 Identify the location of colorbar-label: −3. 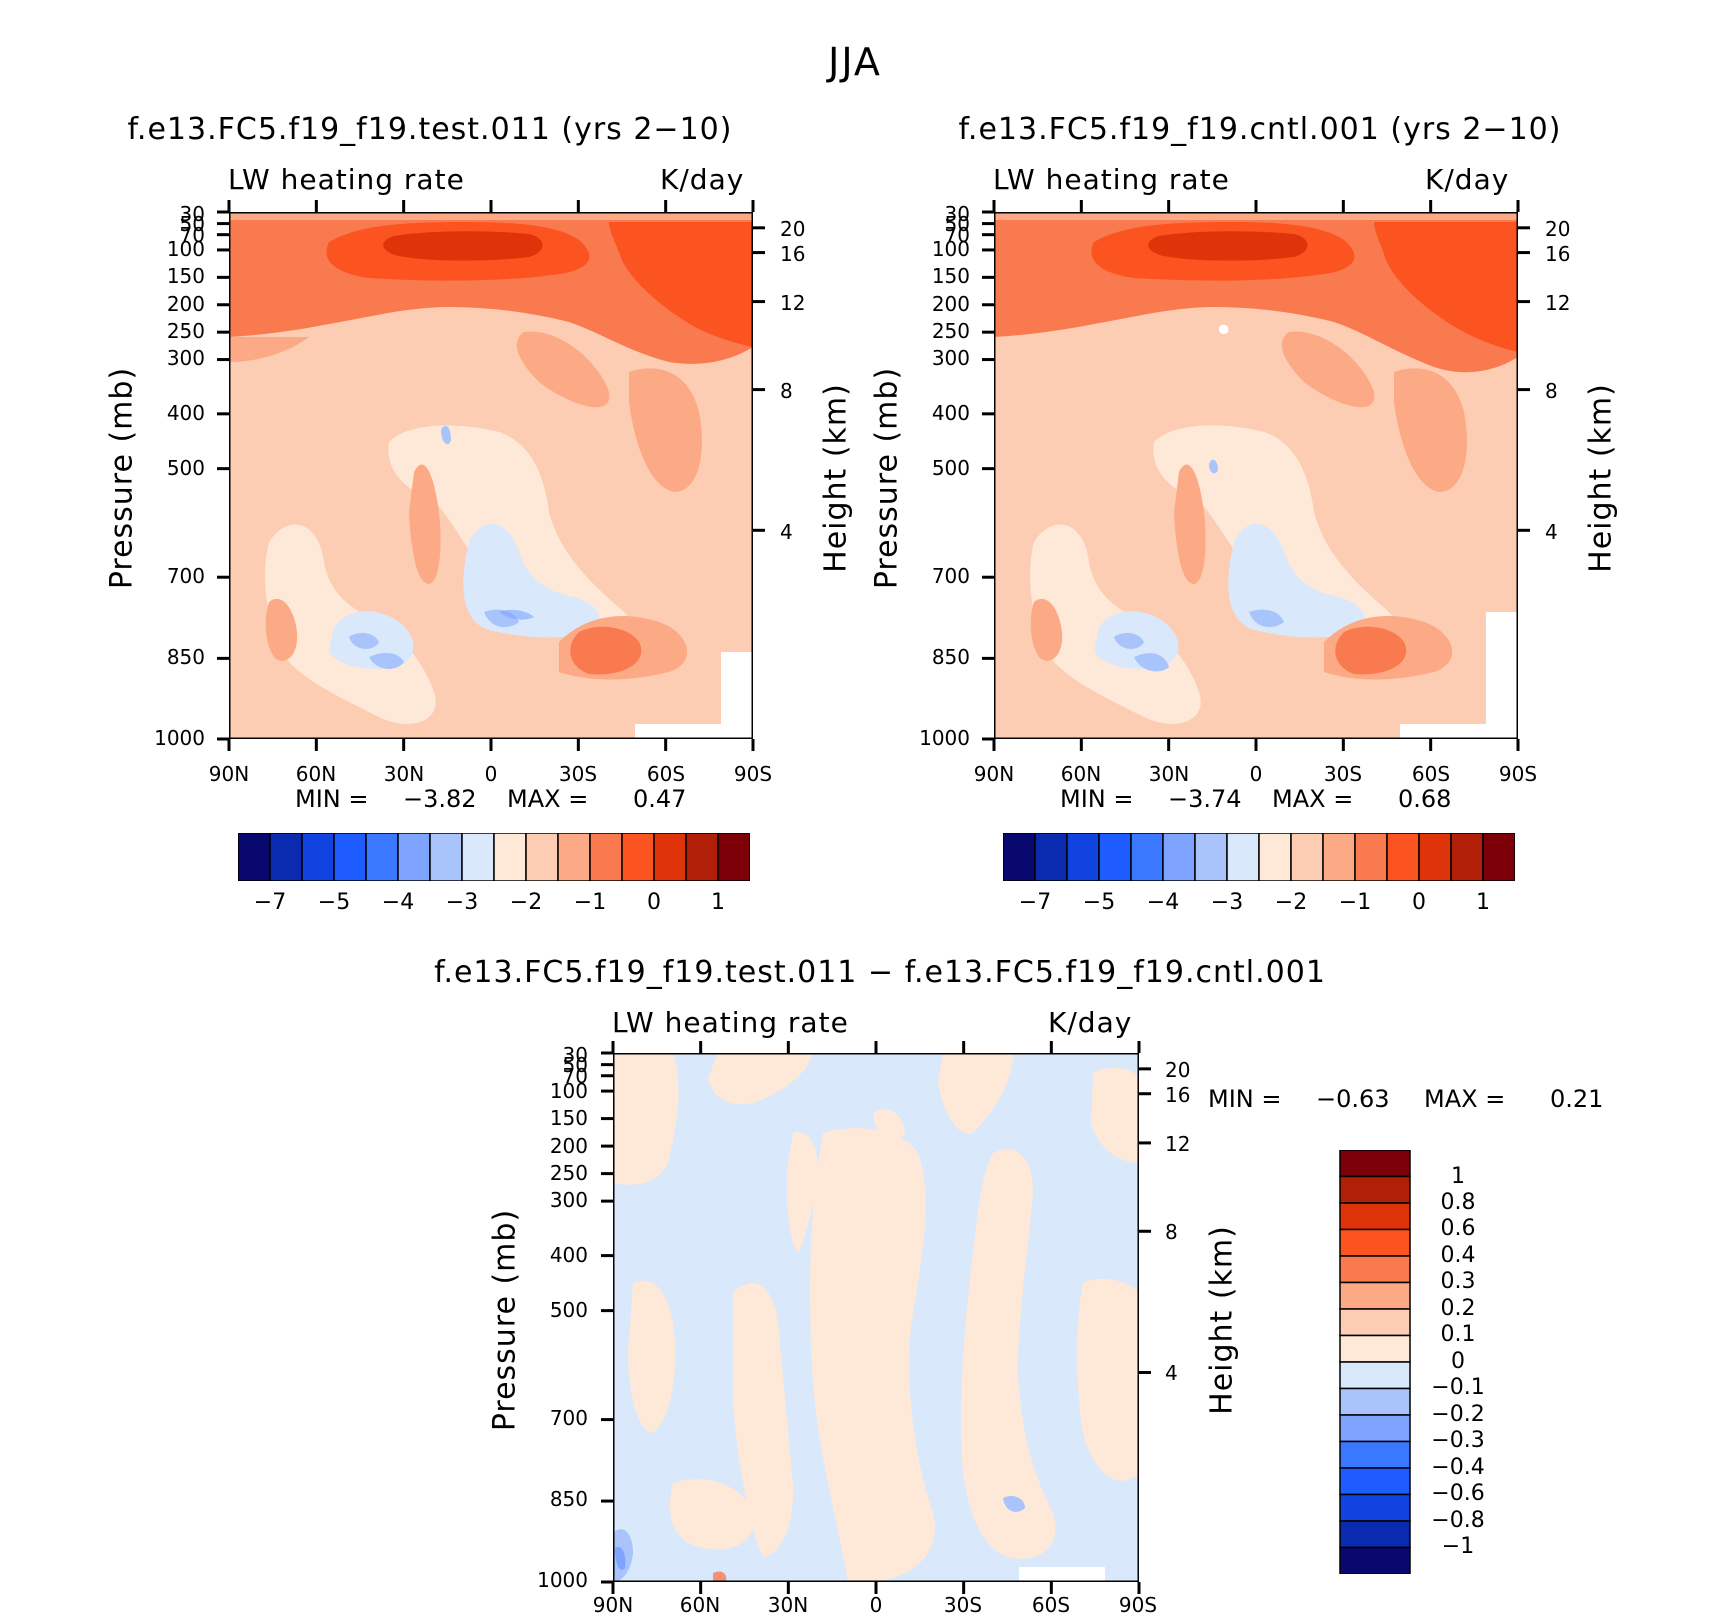
(1227, 902).